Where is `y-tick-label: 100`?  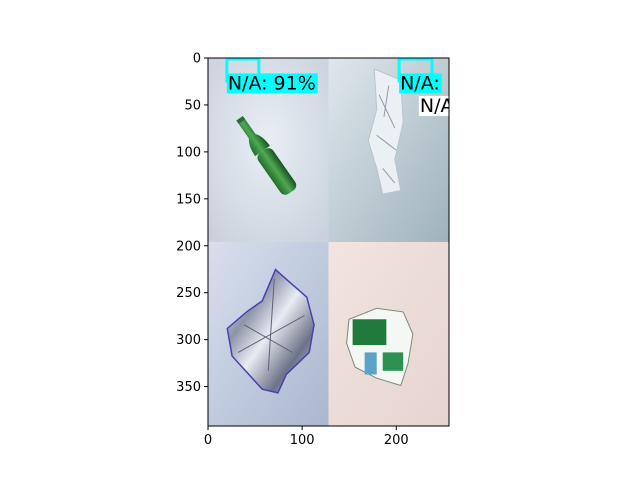 y-tick-label: 100 is located at coordinates (188, 152).